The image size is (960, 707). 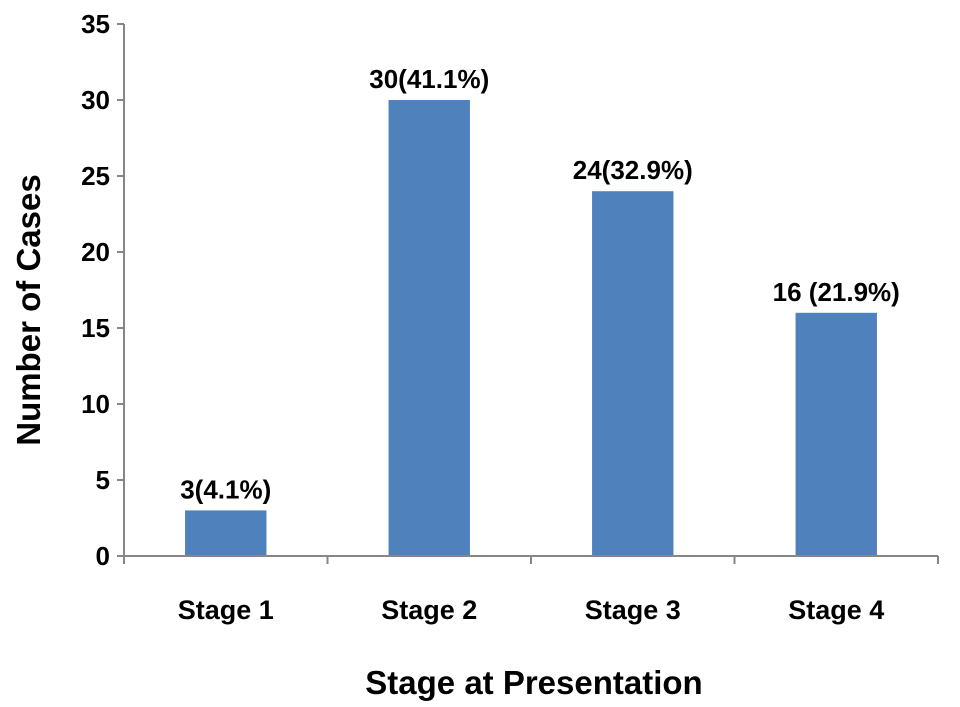 I want to click on x-tick-label: Stage 1, so click(x=226, y=610).